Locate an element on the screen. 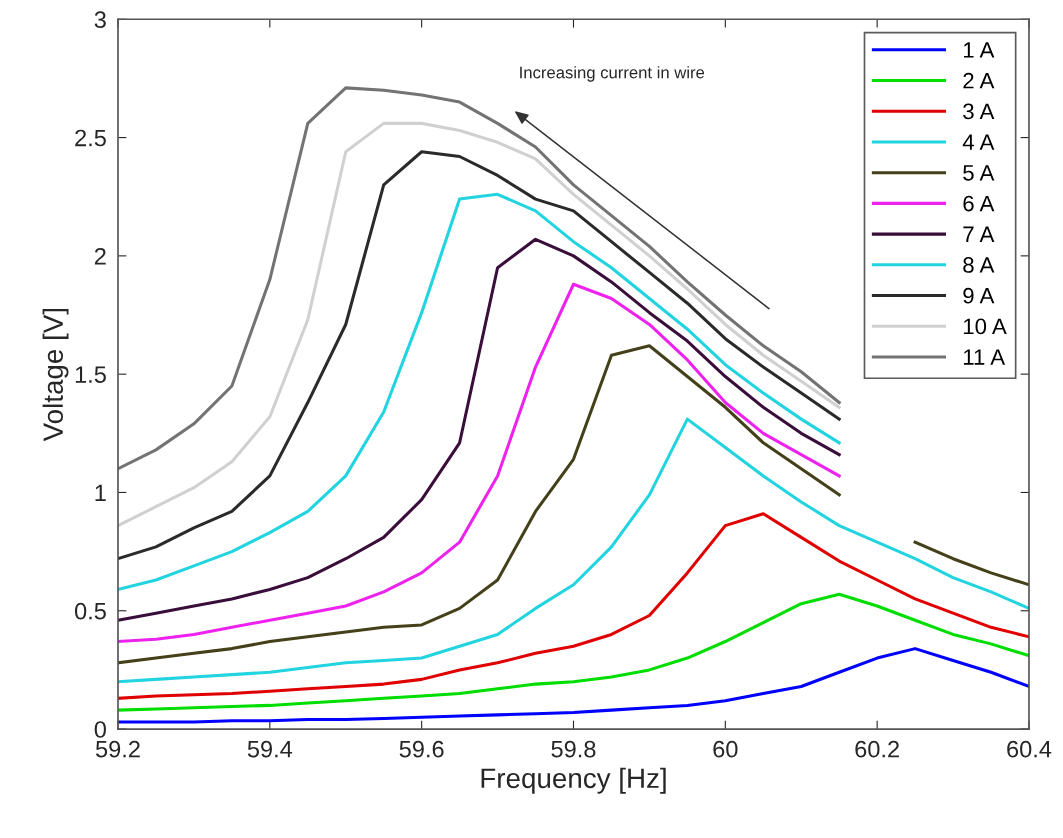 This screenshot has width=1063, height=838. legend-label: 4 A is located at coordinates (978, 142).